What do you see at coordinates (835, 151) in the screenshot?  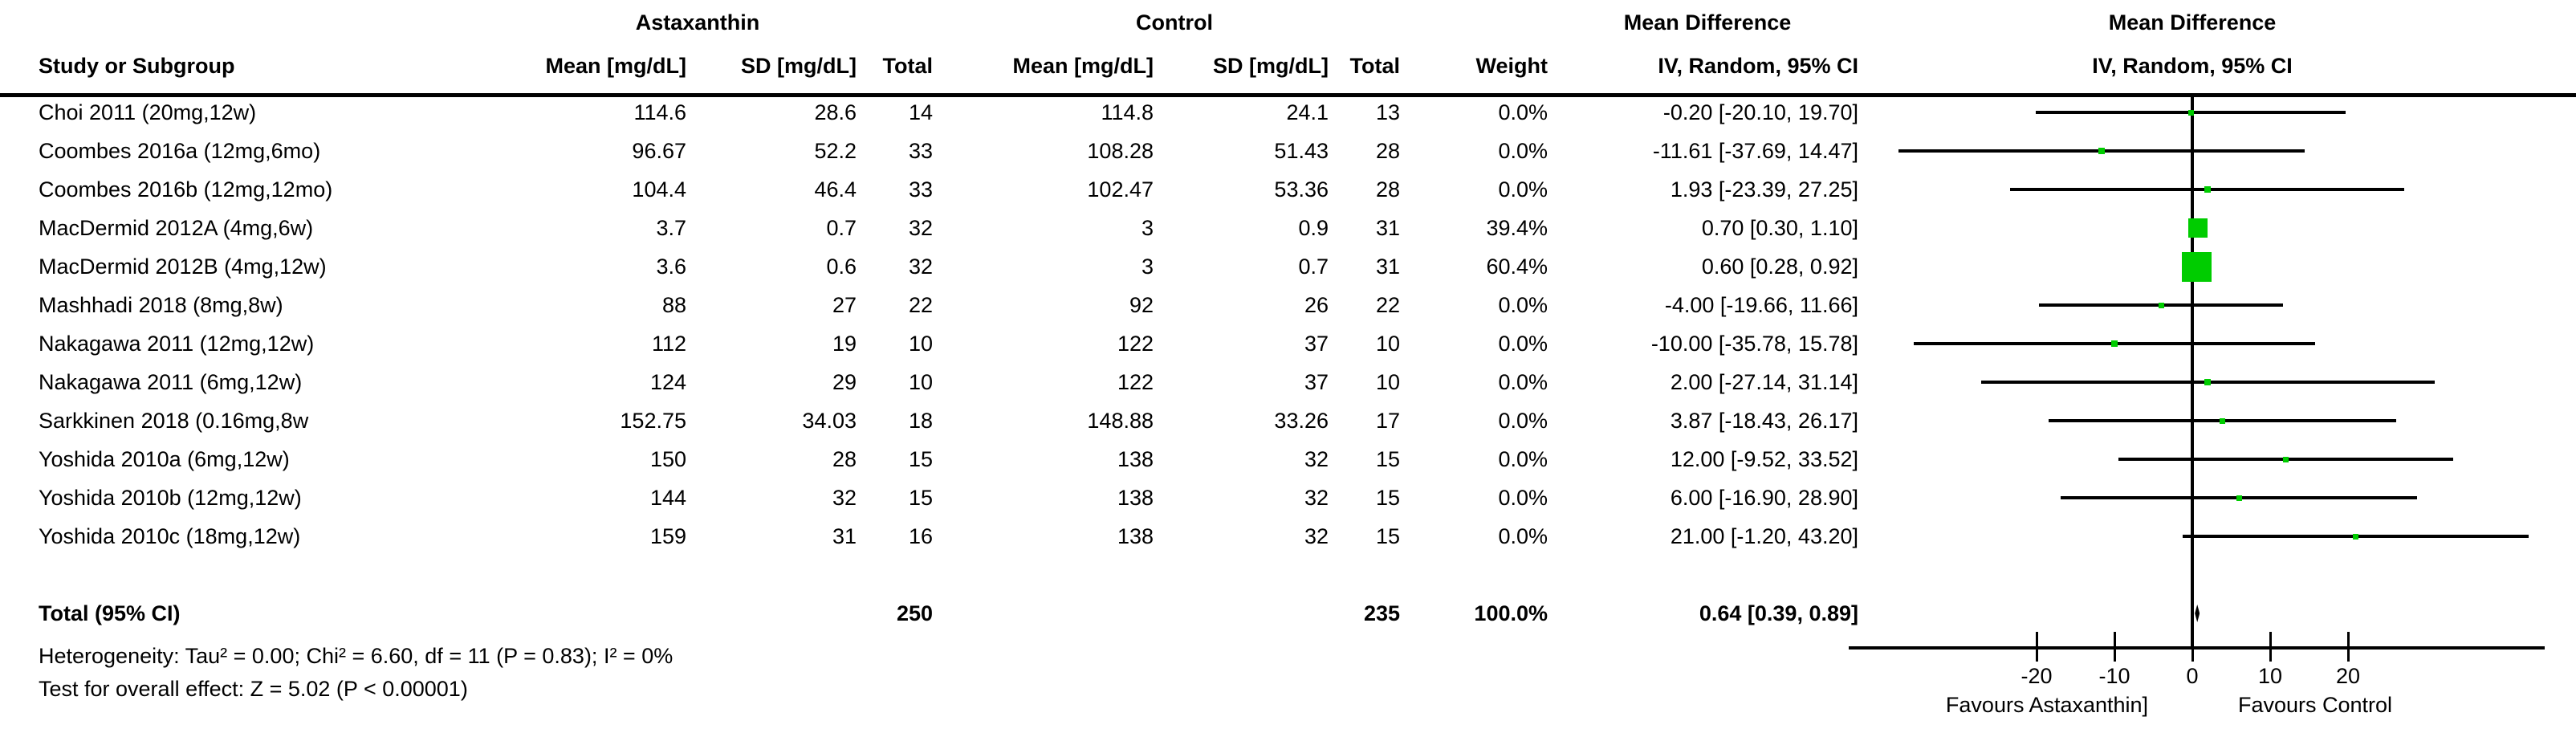 I see `cell-asta-sd: 52.2` at bounding box center [835, 151].